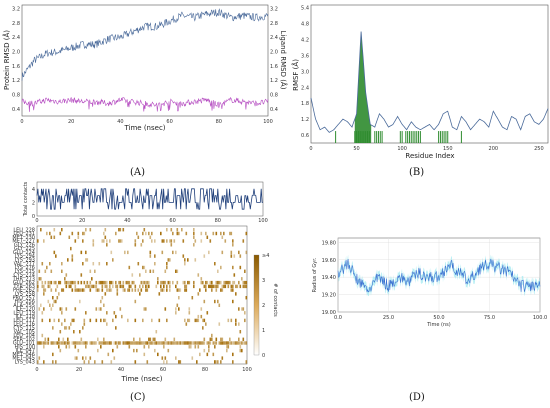 This screenshot has width=550, height=408. I want to click on chart-c-row-label: LEU_228, so click(24, 230).